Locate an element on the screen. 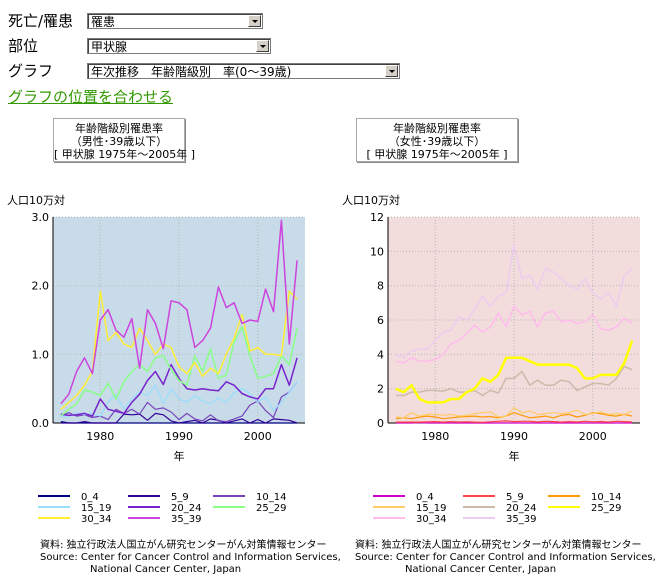 This screenshot has height=581, width=670. disease-type-select: 罹患 is located at coordinates (175, 21).